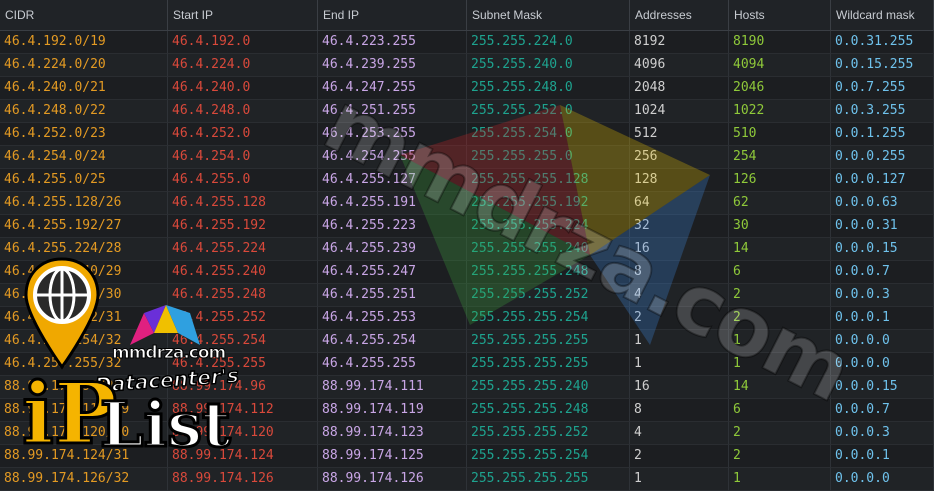 The width and height of the screenshot is (934, 491). Describe the element at coordinates (679, 157) in the screenshot. I see `addresses-cell: 256` at that location.